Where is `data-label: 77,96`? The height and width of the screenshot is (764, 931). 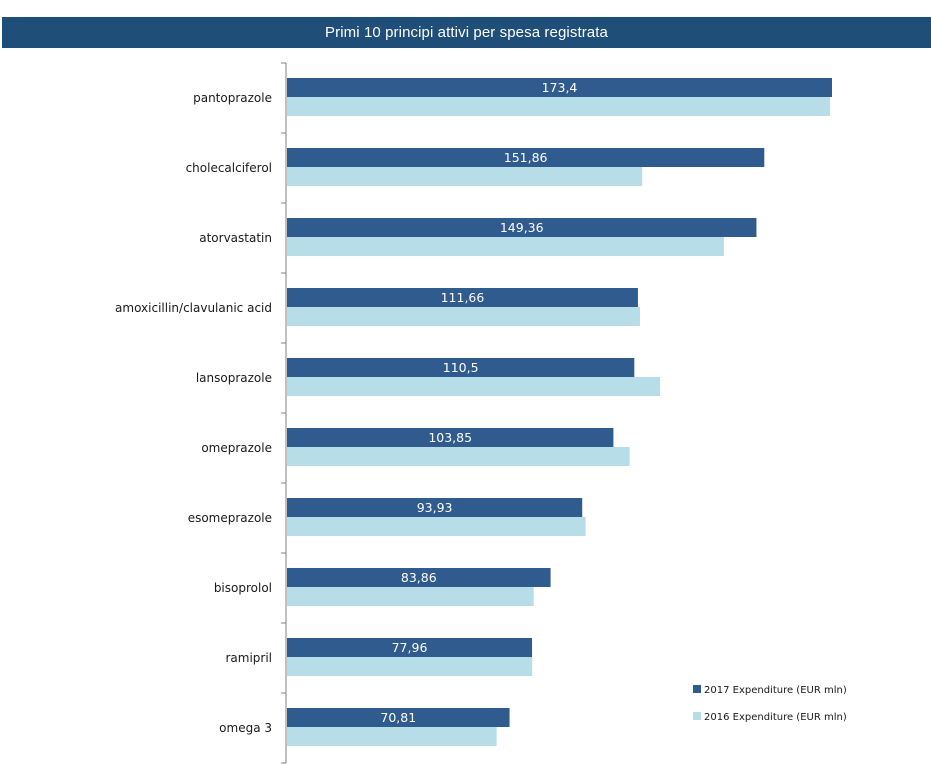
data-label: 77,96 is located at coordinates (410, 647).